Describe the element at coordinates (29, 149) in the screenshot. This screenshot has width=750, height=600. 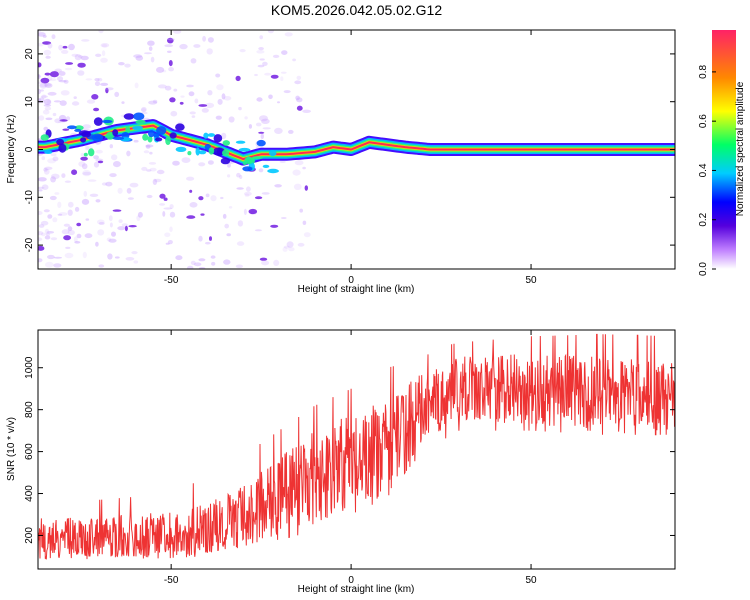
I see `y-tick-label: 0` at that location.